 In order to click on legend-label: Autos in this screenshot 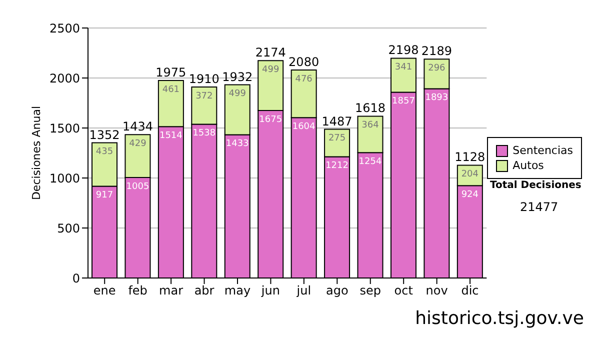, I will do `click(528, 165)`.